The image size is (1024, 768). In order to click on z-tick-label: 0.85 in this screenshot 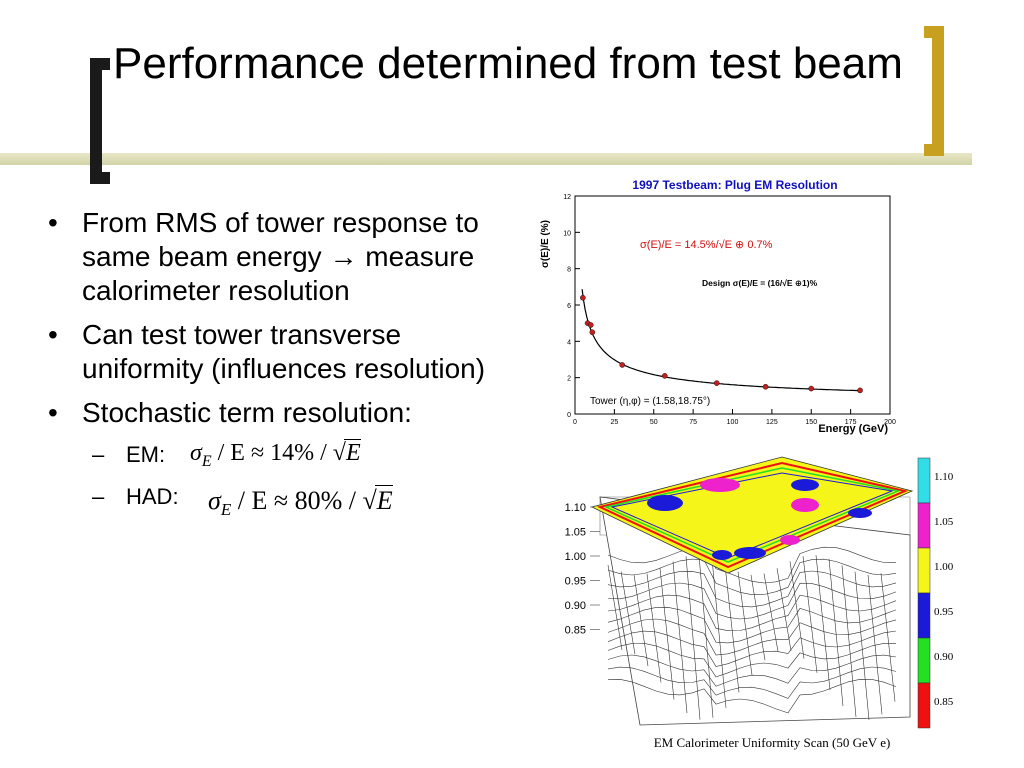, I will do `click(575, 631)`.